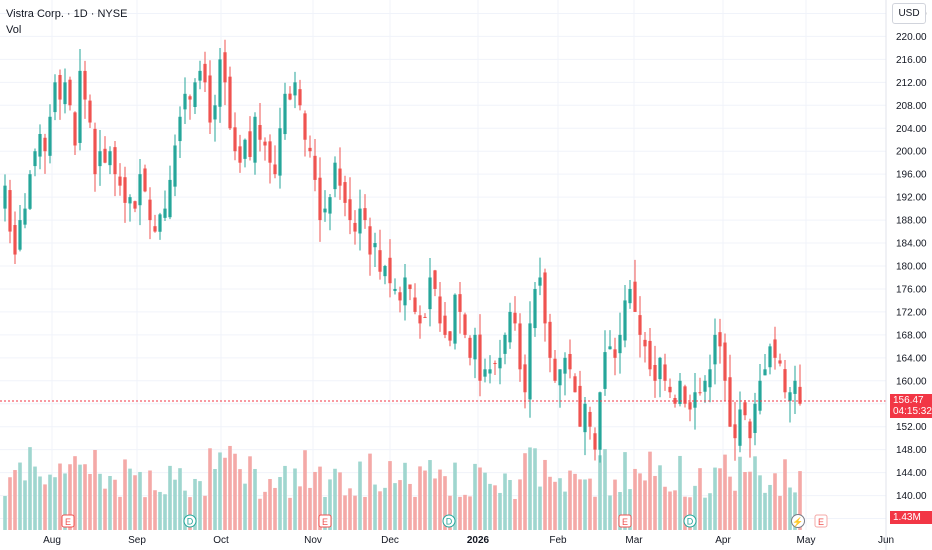  What do you see at coordinates (911, 37) in the screenshot?
I see `price-tick-label: 220.00` at bounding box center [911, 37].